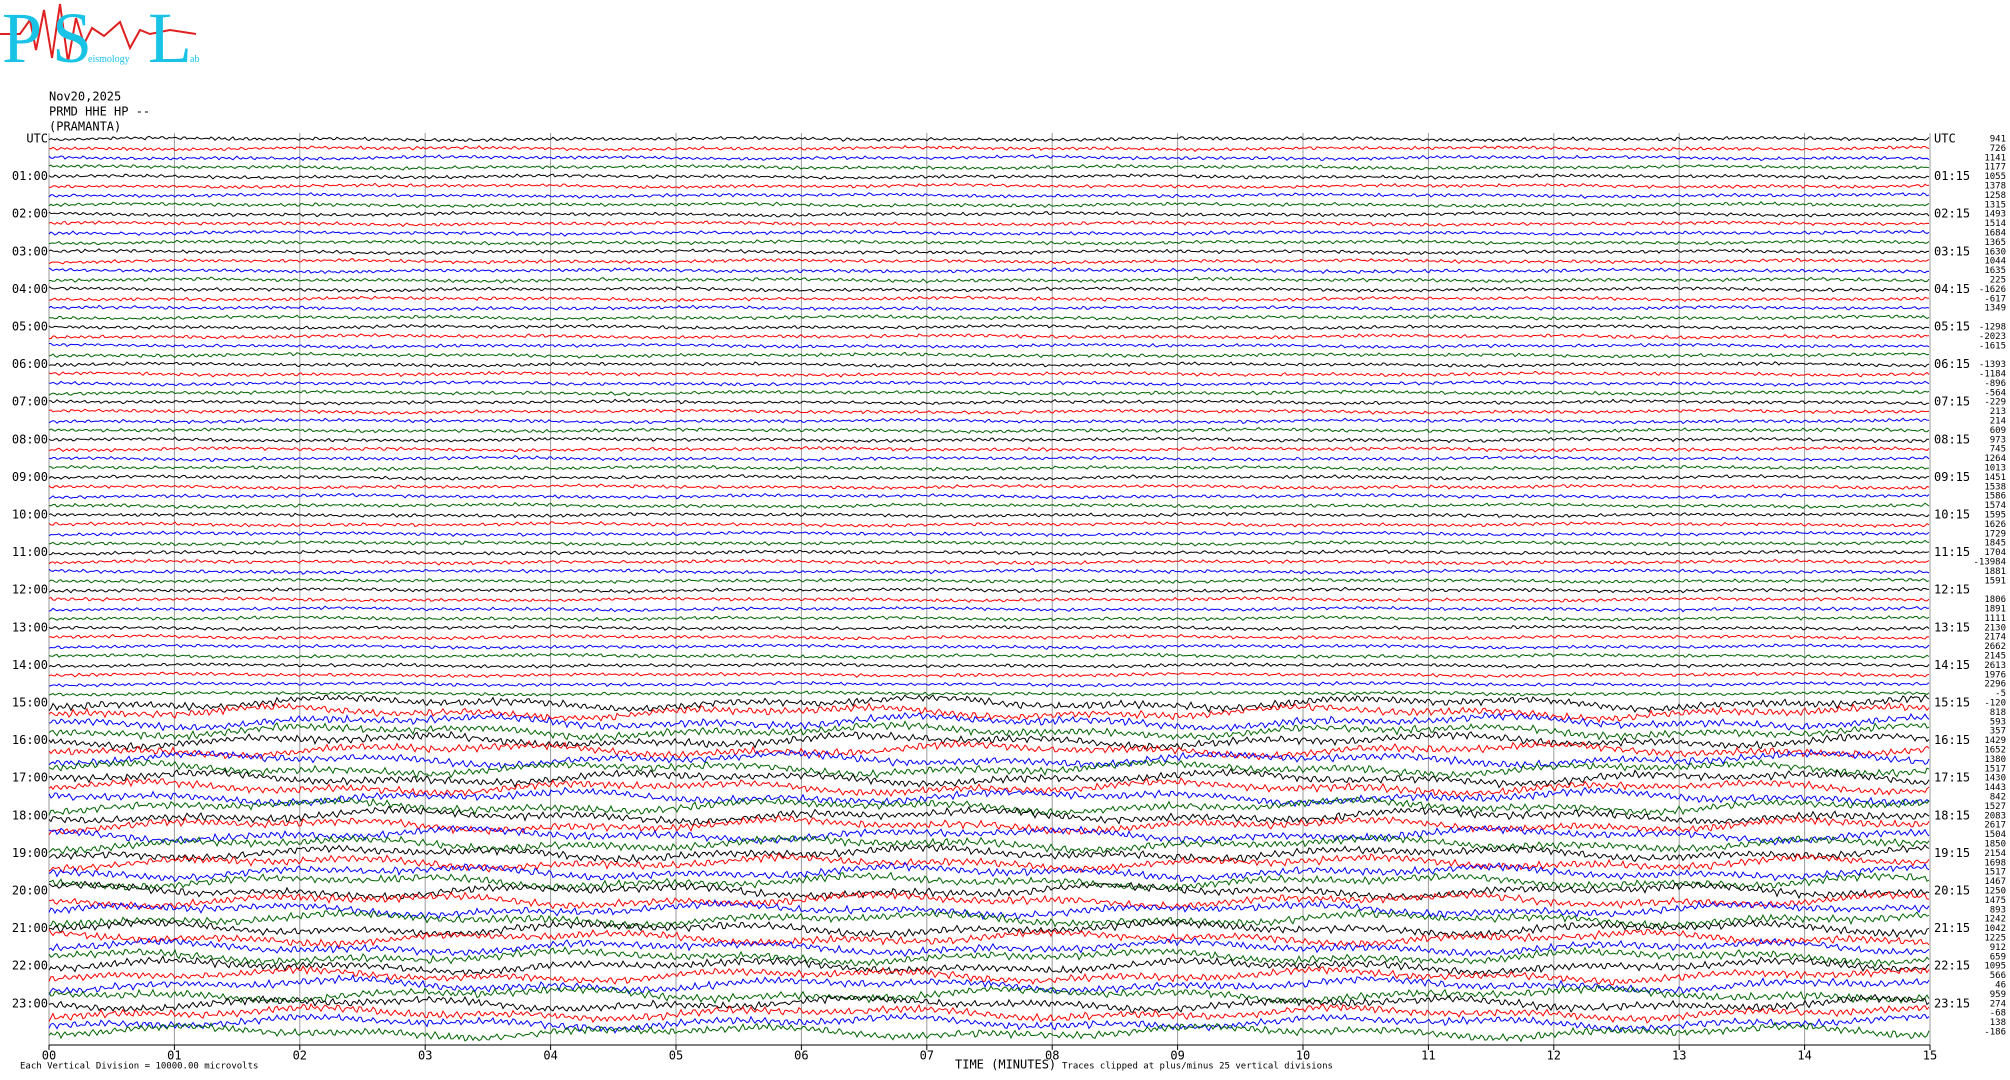  What do you see at coordinates (98, 33) in the screenshot?
I see `logo-wave` at bounding box center [98, 33].